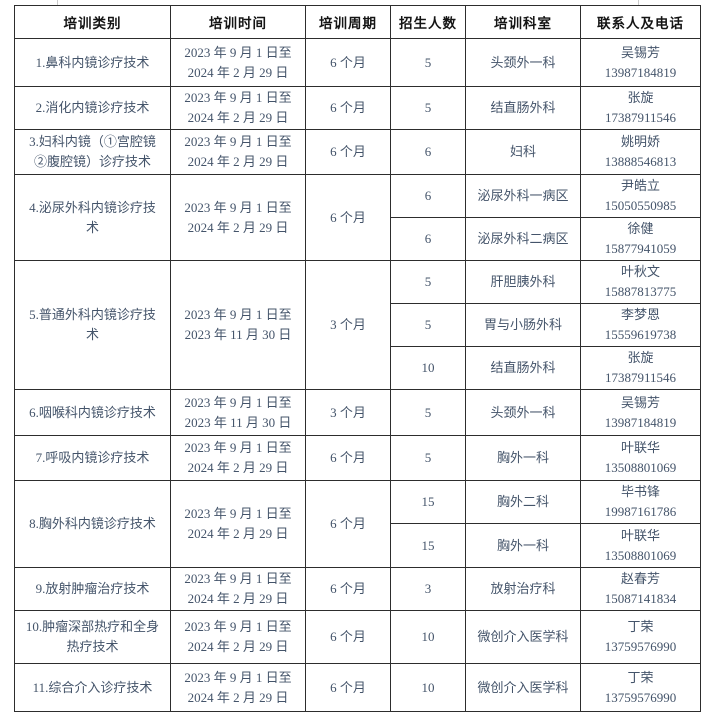 The image size is (707, 718). I want to click on contact-cell: 叶秋文 15887813775, so click(640, 282).